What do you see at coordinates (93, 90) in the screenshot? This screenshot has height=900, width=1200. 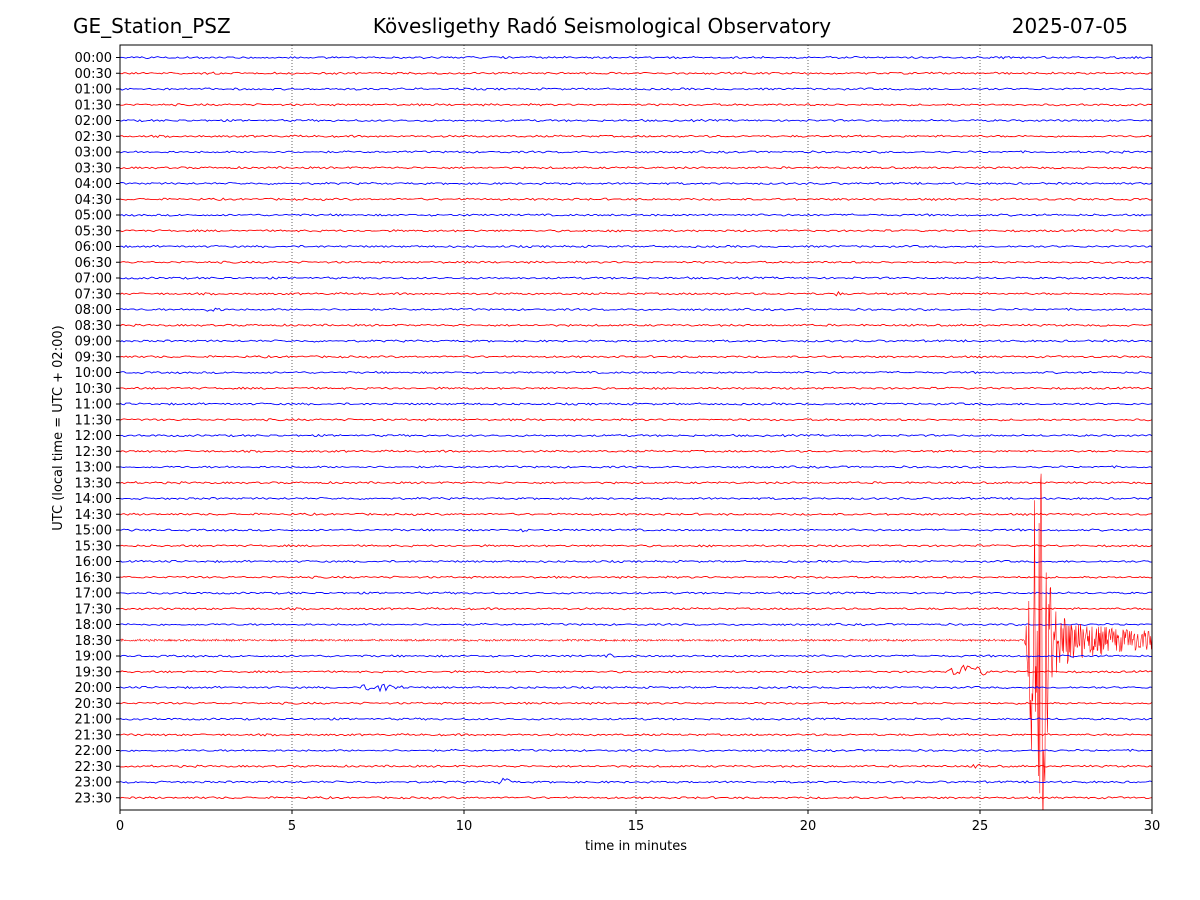 I see `y-tick-label: 01:00` at bounding box center [93, 90].